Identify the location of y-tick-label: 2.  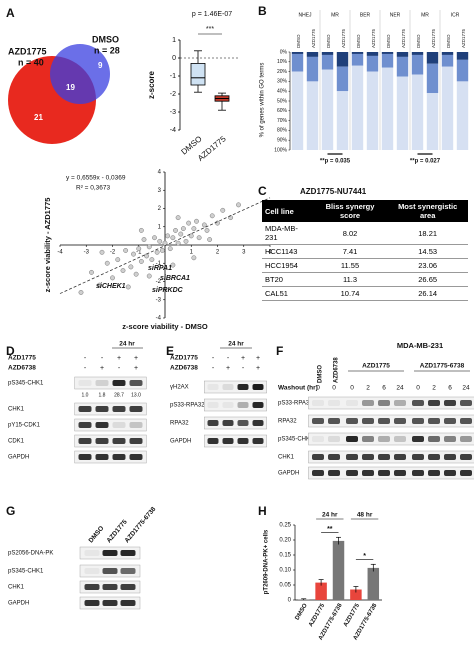
(160, 209).